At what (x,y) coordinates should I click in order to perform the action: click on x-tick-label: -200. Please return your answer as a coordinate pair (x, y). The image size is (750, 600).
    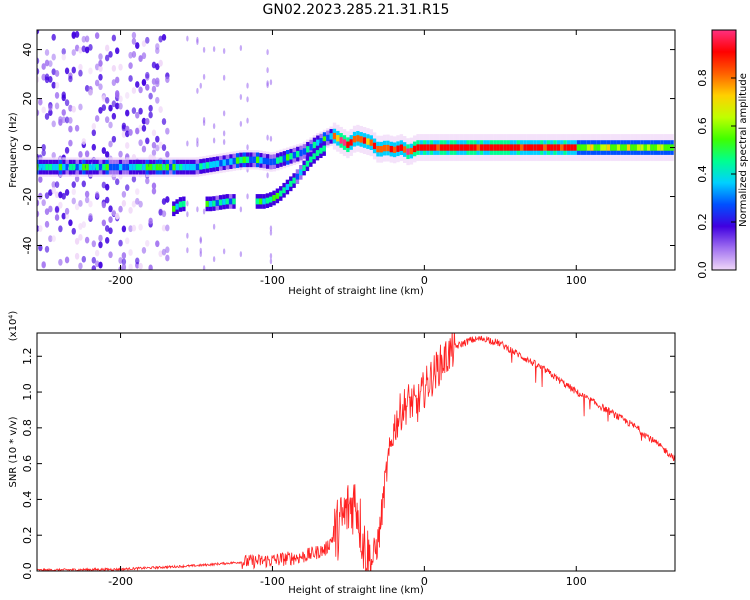
    Looking at the image, I should click on (120, 280).